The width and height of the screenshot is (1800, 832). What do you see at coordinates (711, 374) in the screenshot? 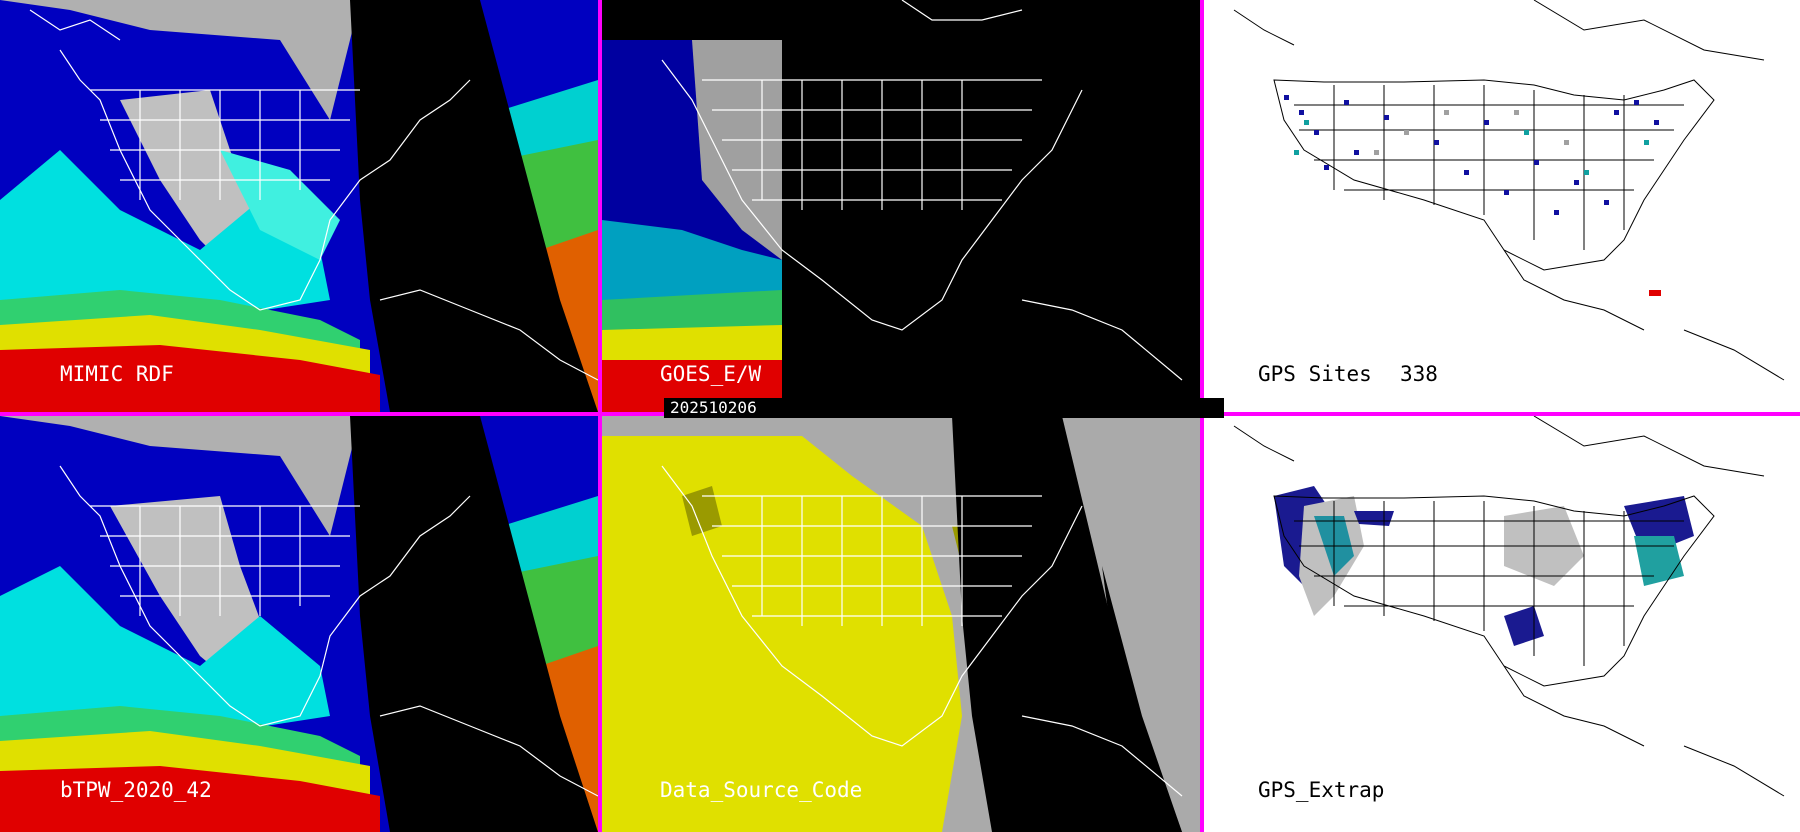
I see `goes-label: GOES_E/W` at bounding box center [711, 374].